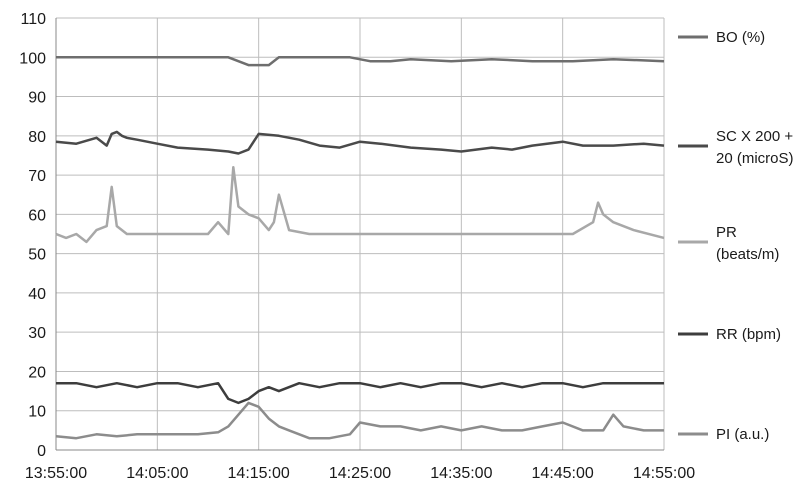  I want to click on y-tick-label: 60, so click(37, 215).